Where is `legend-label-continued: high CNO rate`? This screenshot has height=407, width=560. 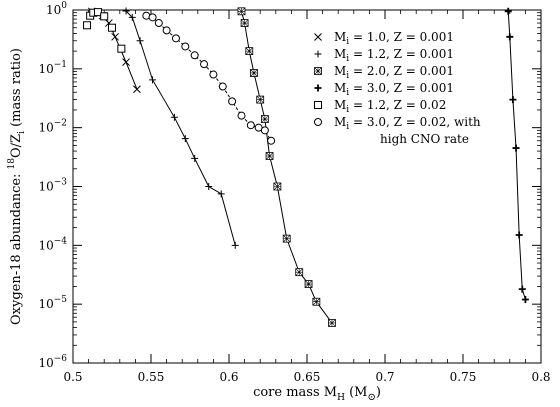 legend-label-continued: high CNO rate is located at coordinates (424, 139).